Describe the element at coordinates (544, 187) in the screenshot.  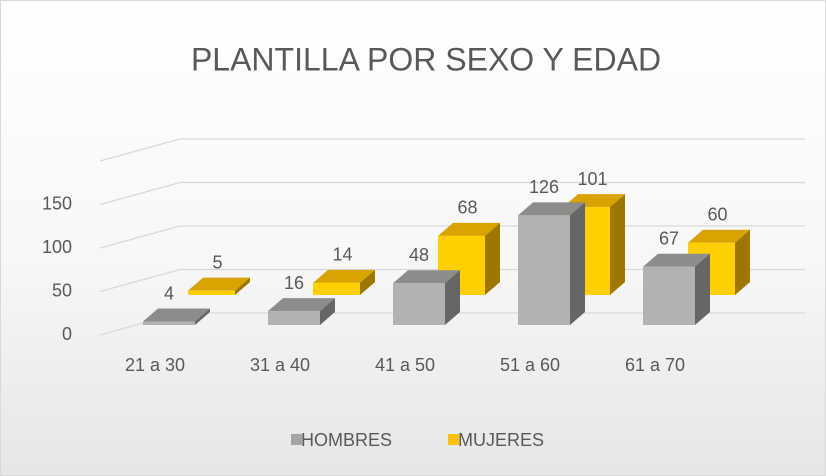
I see `data-label: 126` at that location.